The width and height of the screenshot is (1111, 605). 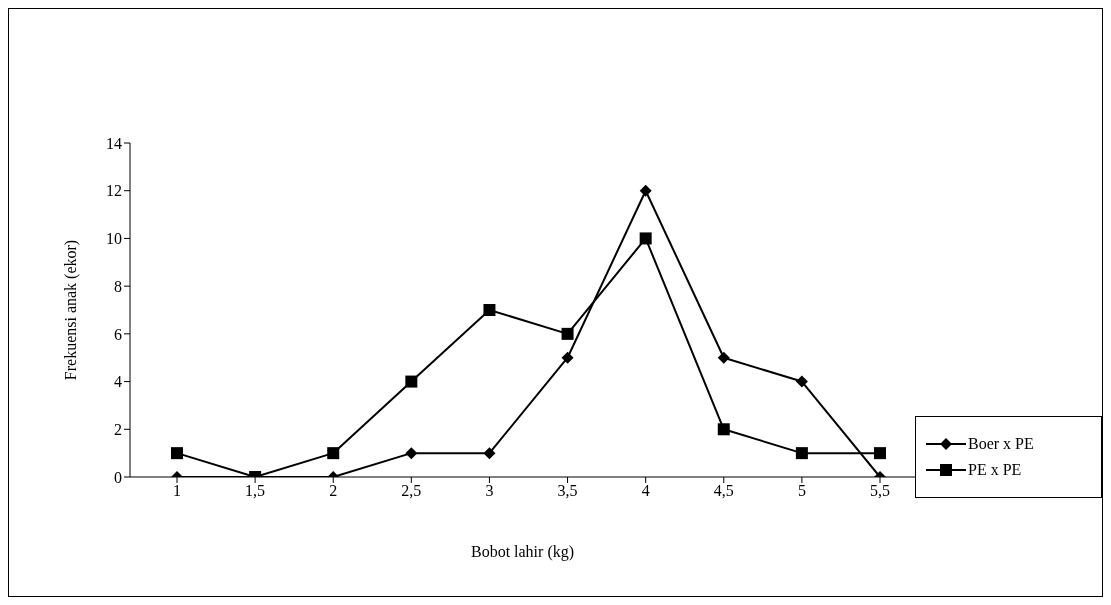 I want to click on x-tick-label: 1, so click(x=177, y=491).